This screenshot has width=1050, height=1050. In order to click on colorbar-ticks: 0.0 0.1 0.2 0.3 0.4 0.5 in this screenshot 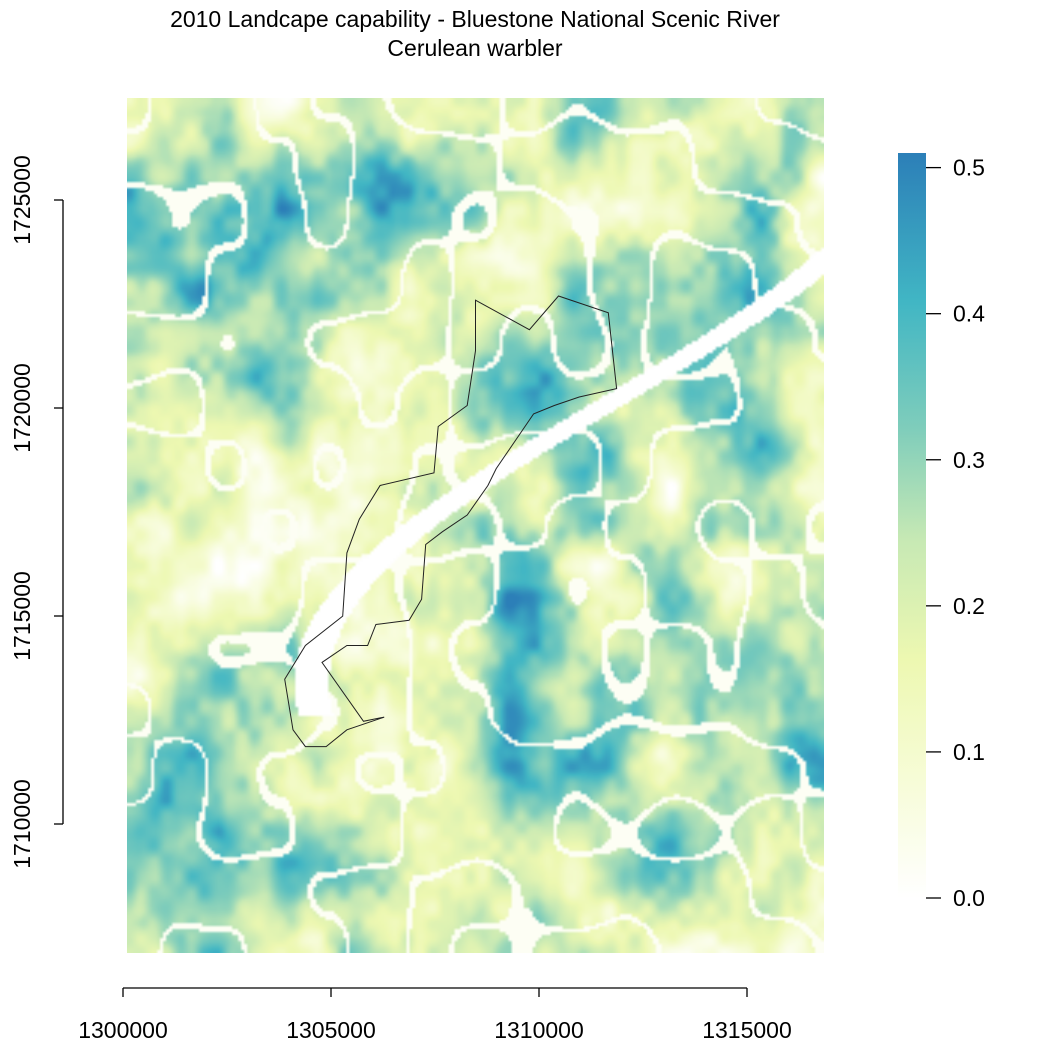, I will do `click(955, 533)`.